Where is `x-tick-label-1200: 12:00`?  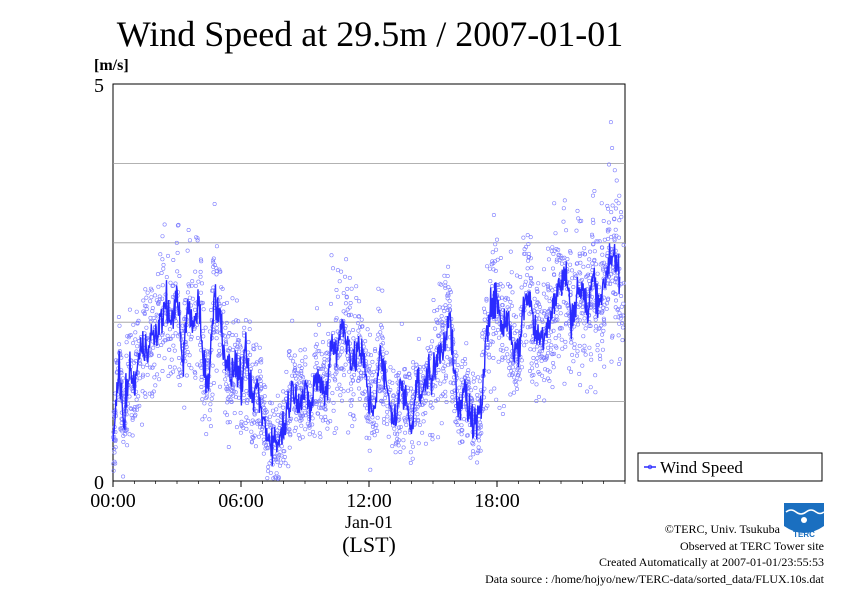 x-tick-label-1200: 12:00 is located at coordinates (369, 501).